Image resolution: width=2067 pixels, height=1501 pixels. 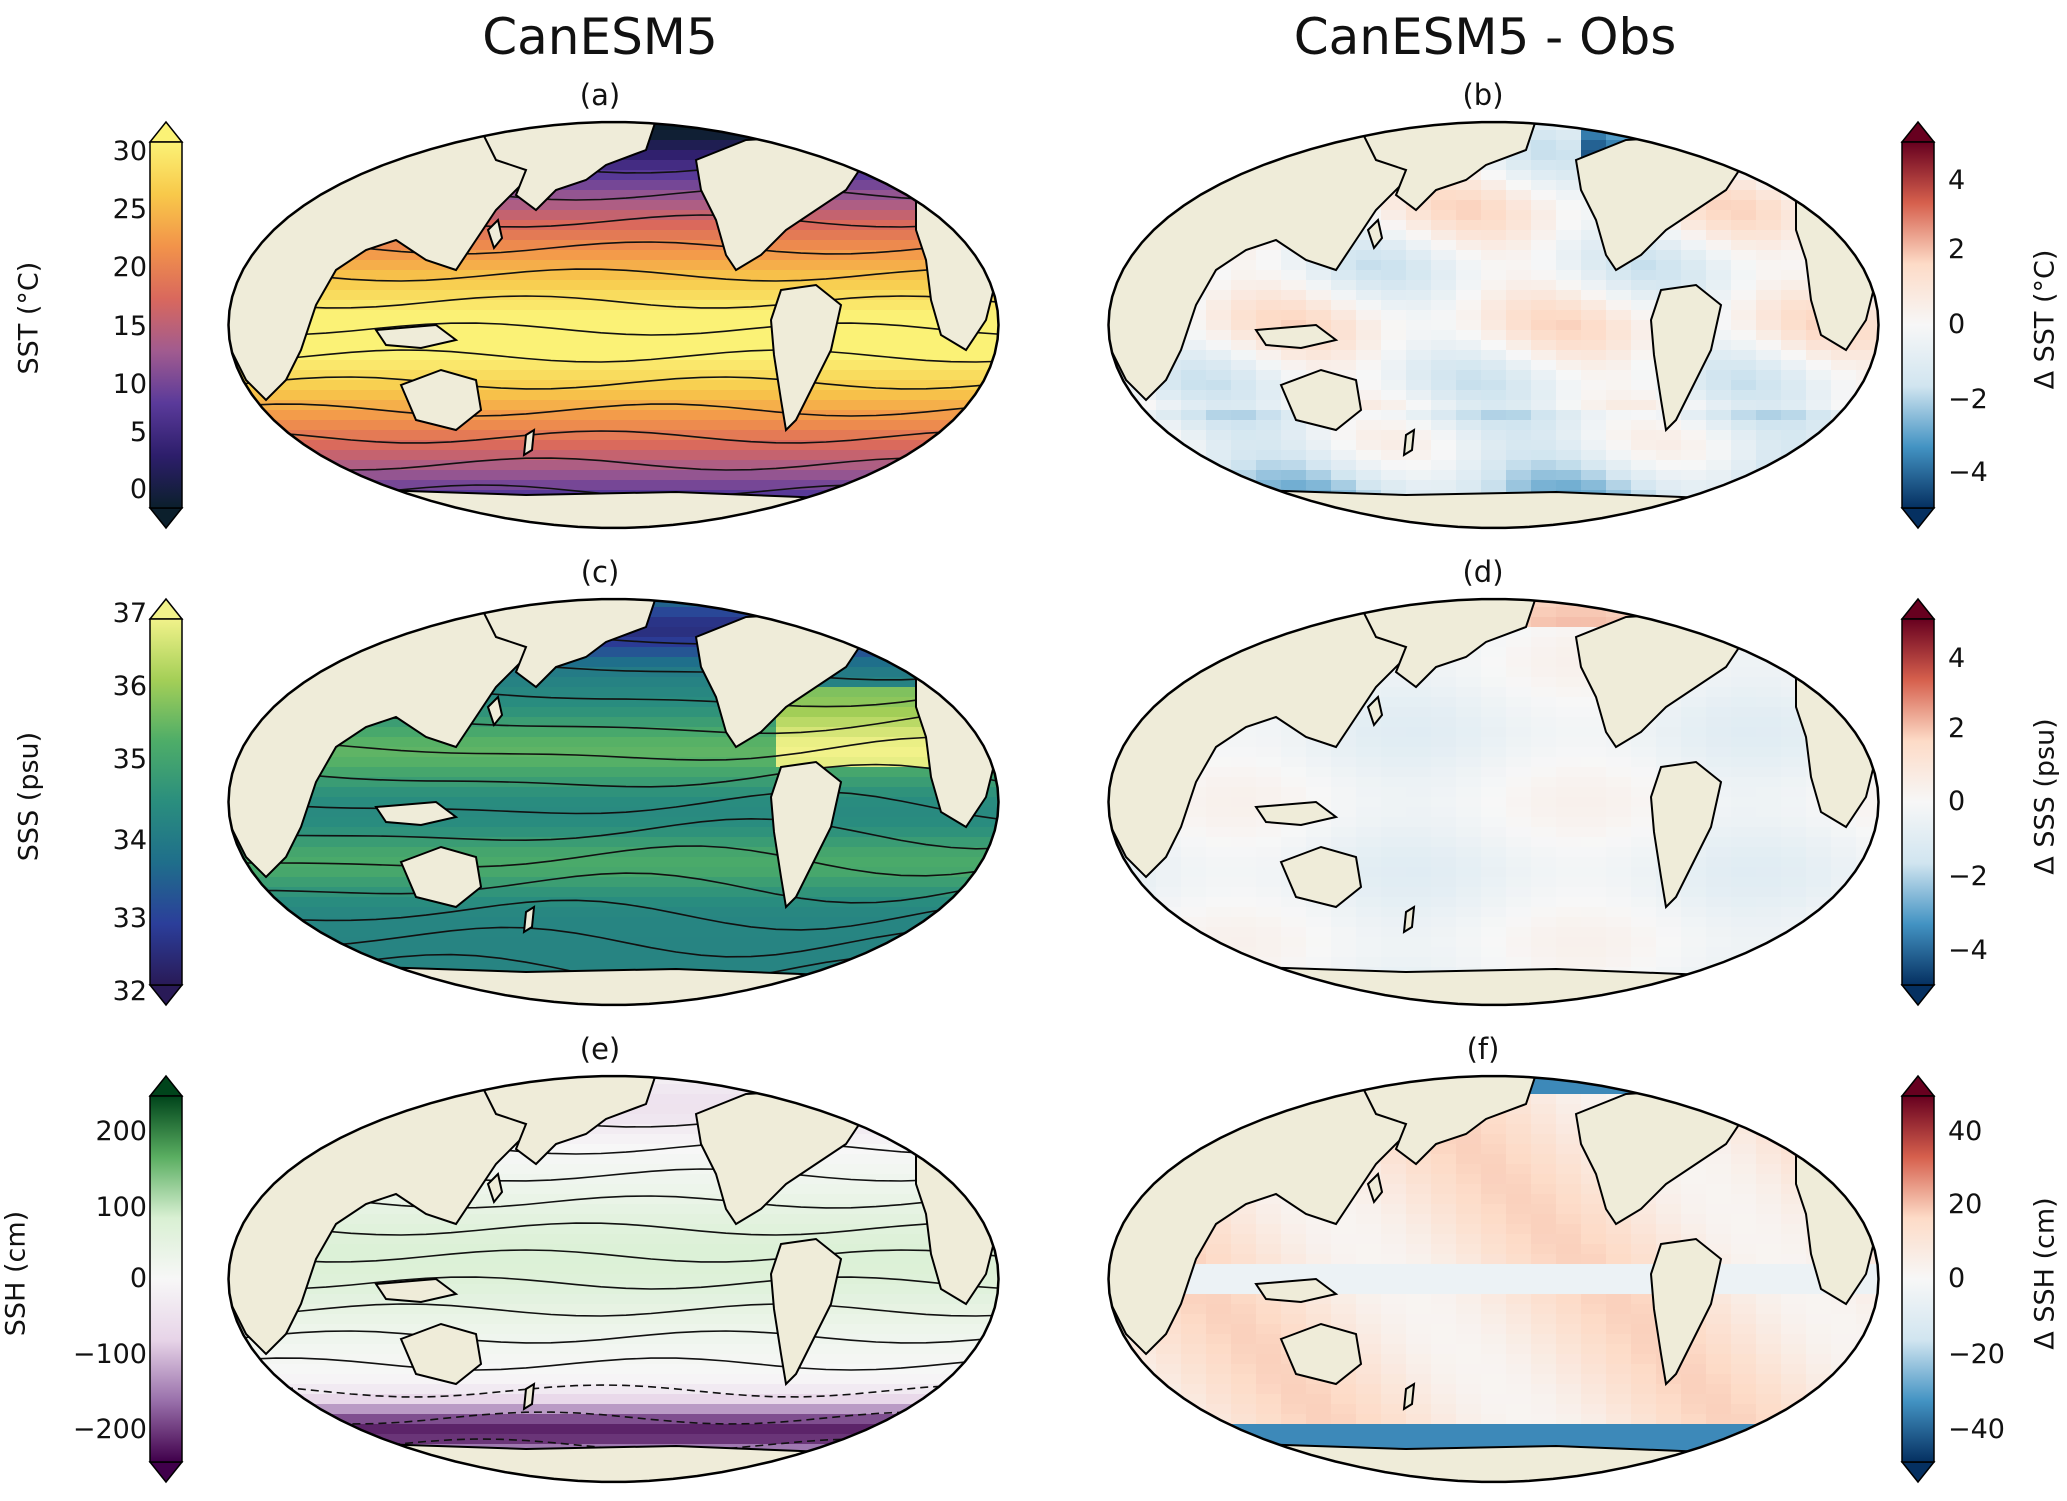 What do you see at coordinates (1957, 728) in the screenshot?
I see `dsss-tick-2: 2` at bounding box center [1957, 728].